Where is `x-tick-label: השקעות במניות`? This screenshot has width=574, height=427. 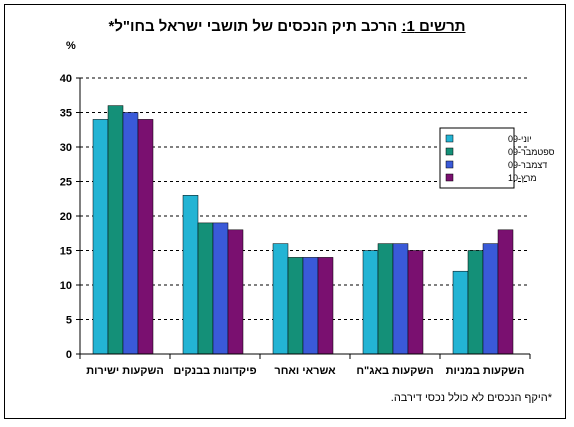 x-tick-label: השקעות במניות is located at coordinates (485, 371).